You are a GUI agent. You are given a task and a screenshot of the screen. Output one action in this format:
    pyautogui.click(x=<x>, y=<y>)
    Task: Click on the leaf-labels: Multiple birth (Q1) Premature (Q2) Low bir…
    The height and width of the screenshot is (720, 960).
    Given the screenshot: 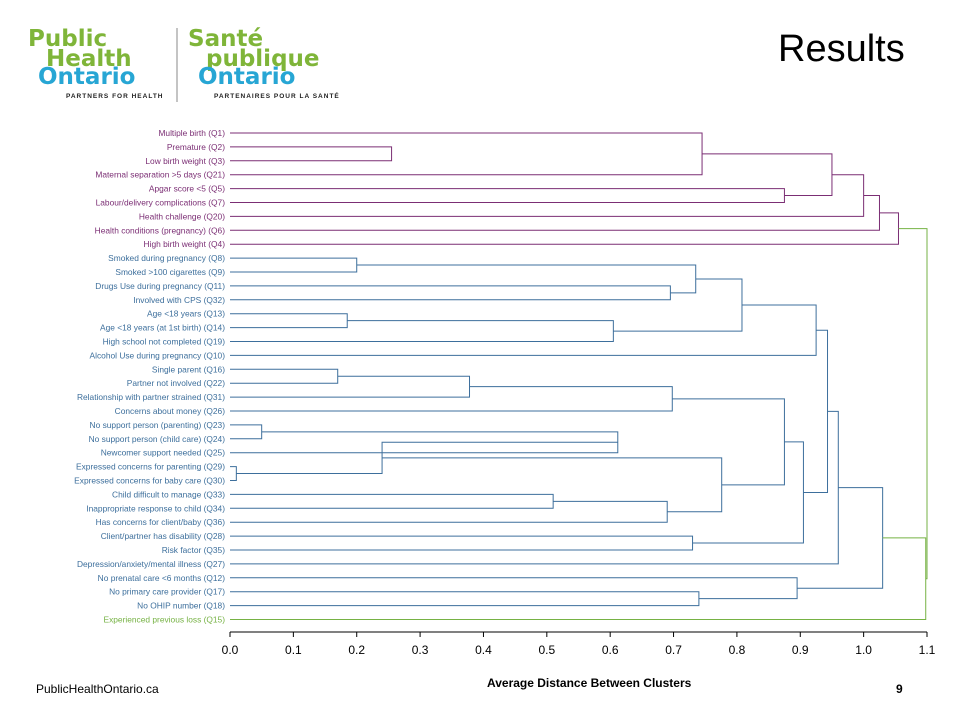 What is the action you would take?
    pyautogui.click(x=149, y=376)
    